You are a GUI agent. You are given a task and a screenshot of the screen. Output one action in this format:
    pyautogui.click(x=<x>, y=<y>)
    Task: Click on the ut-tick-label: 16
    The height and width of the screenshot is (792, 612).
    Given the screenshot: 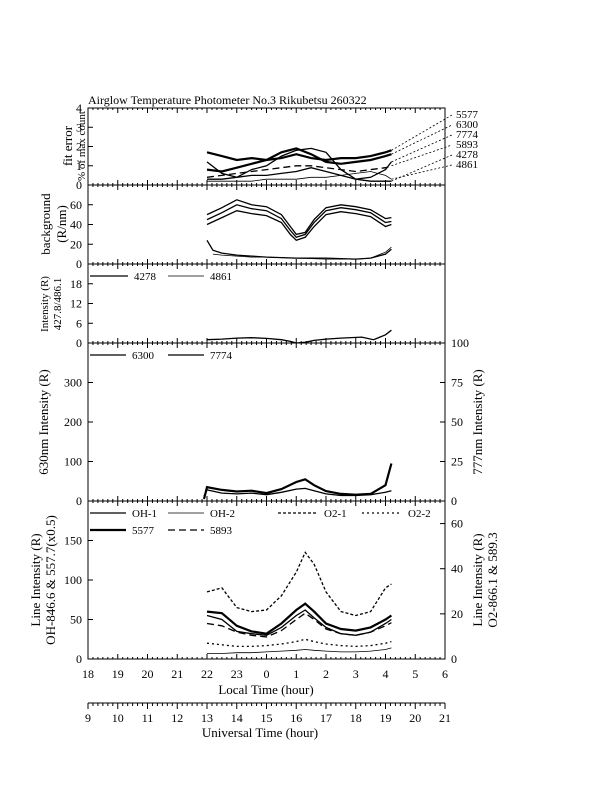 What is the action you would take?
    pyautogui.click(x=296, y=718)
    